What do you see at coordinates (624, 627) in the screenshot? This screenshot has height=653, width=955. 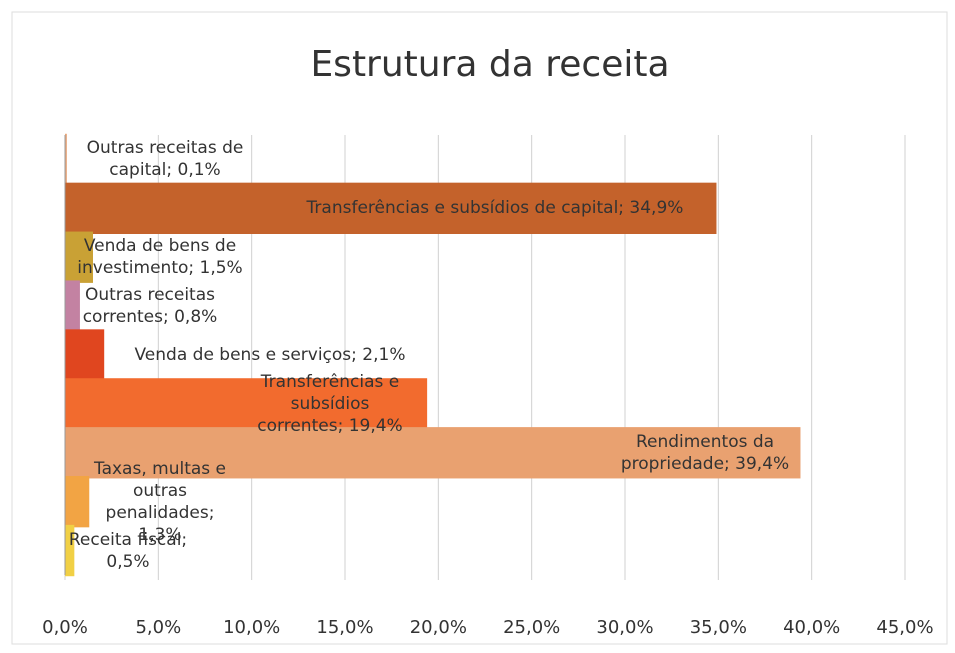 I see `x-tick-label: 30,0%` at bounding box center [624, 627].